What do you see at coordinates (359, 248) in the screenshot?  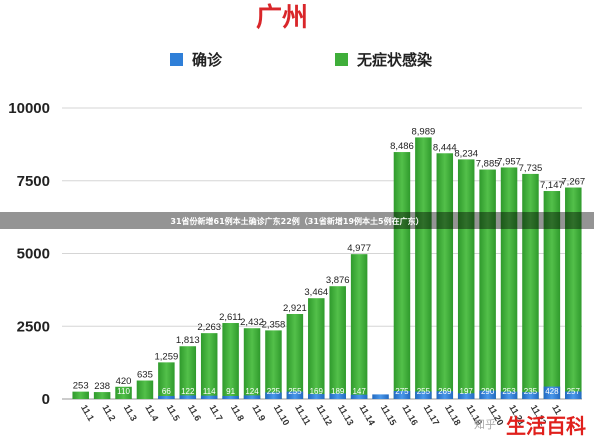 I see `data-label-asymptomatic: 4,977` at bounding box center [359, 248].